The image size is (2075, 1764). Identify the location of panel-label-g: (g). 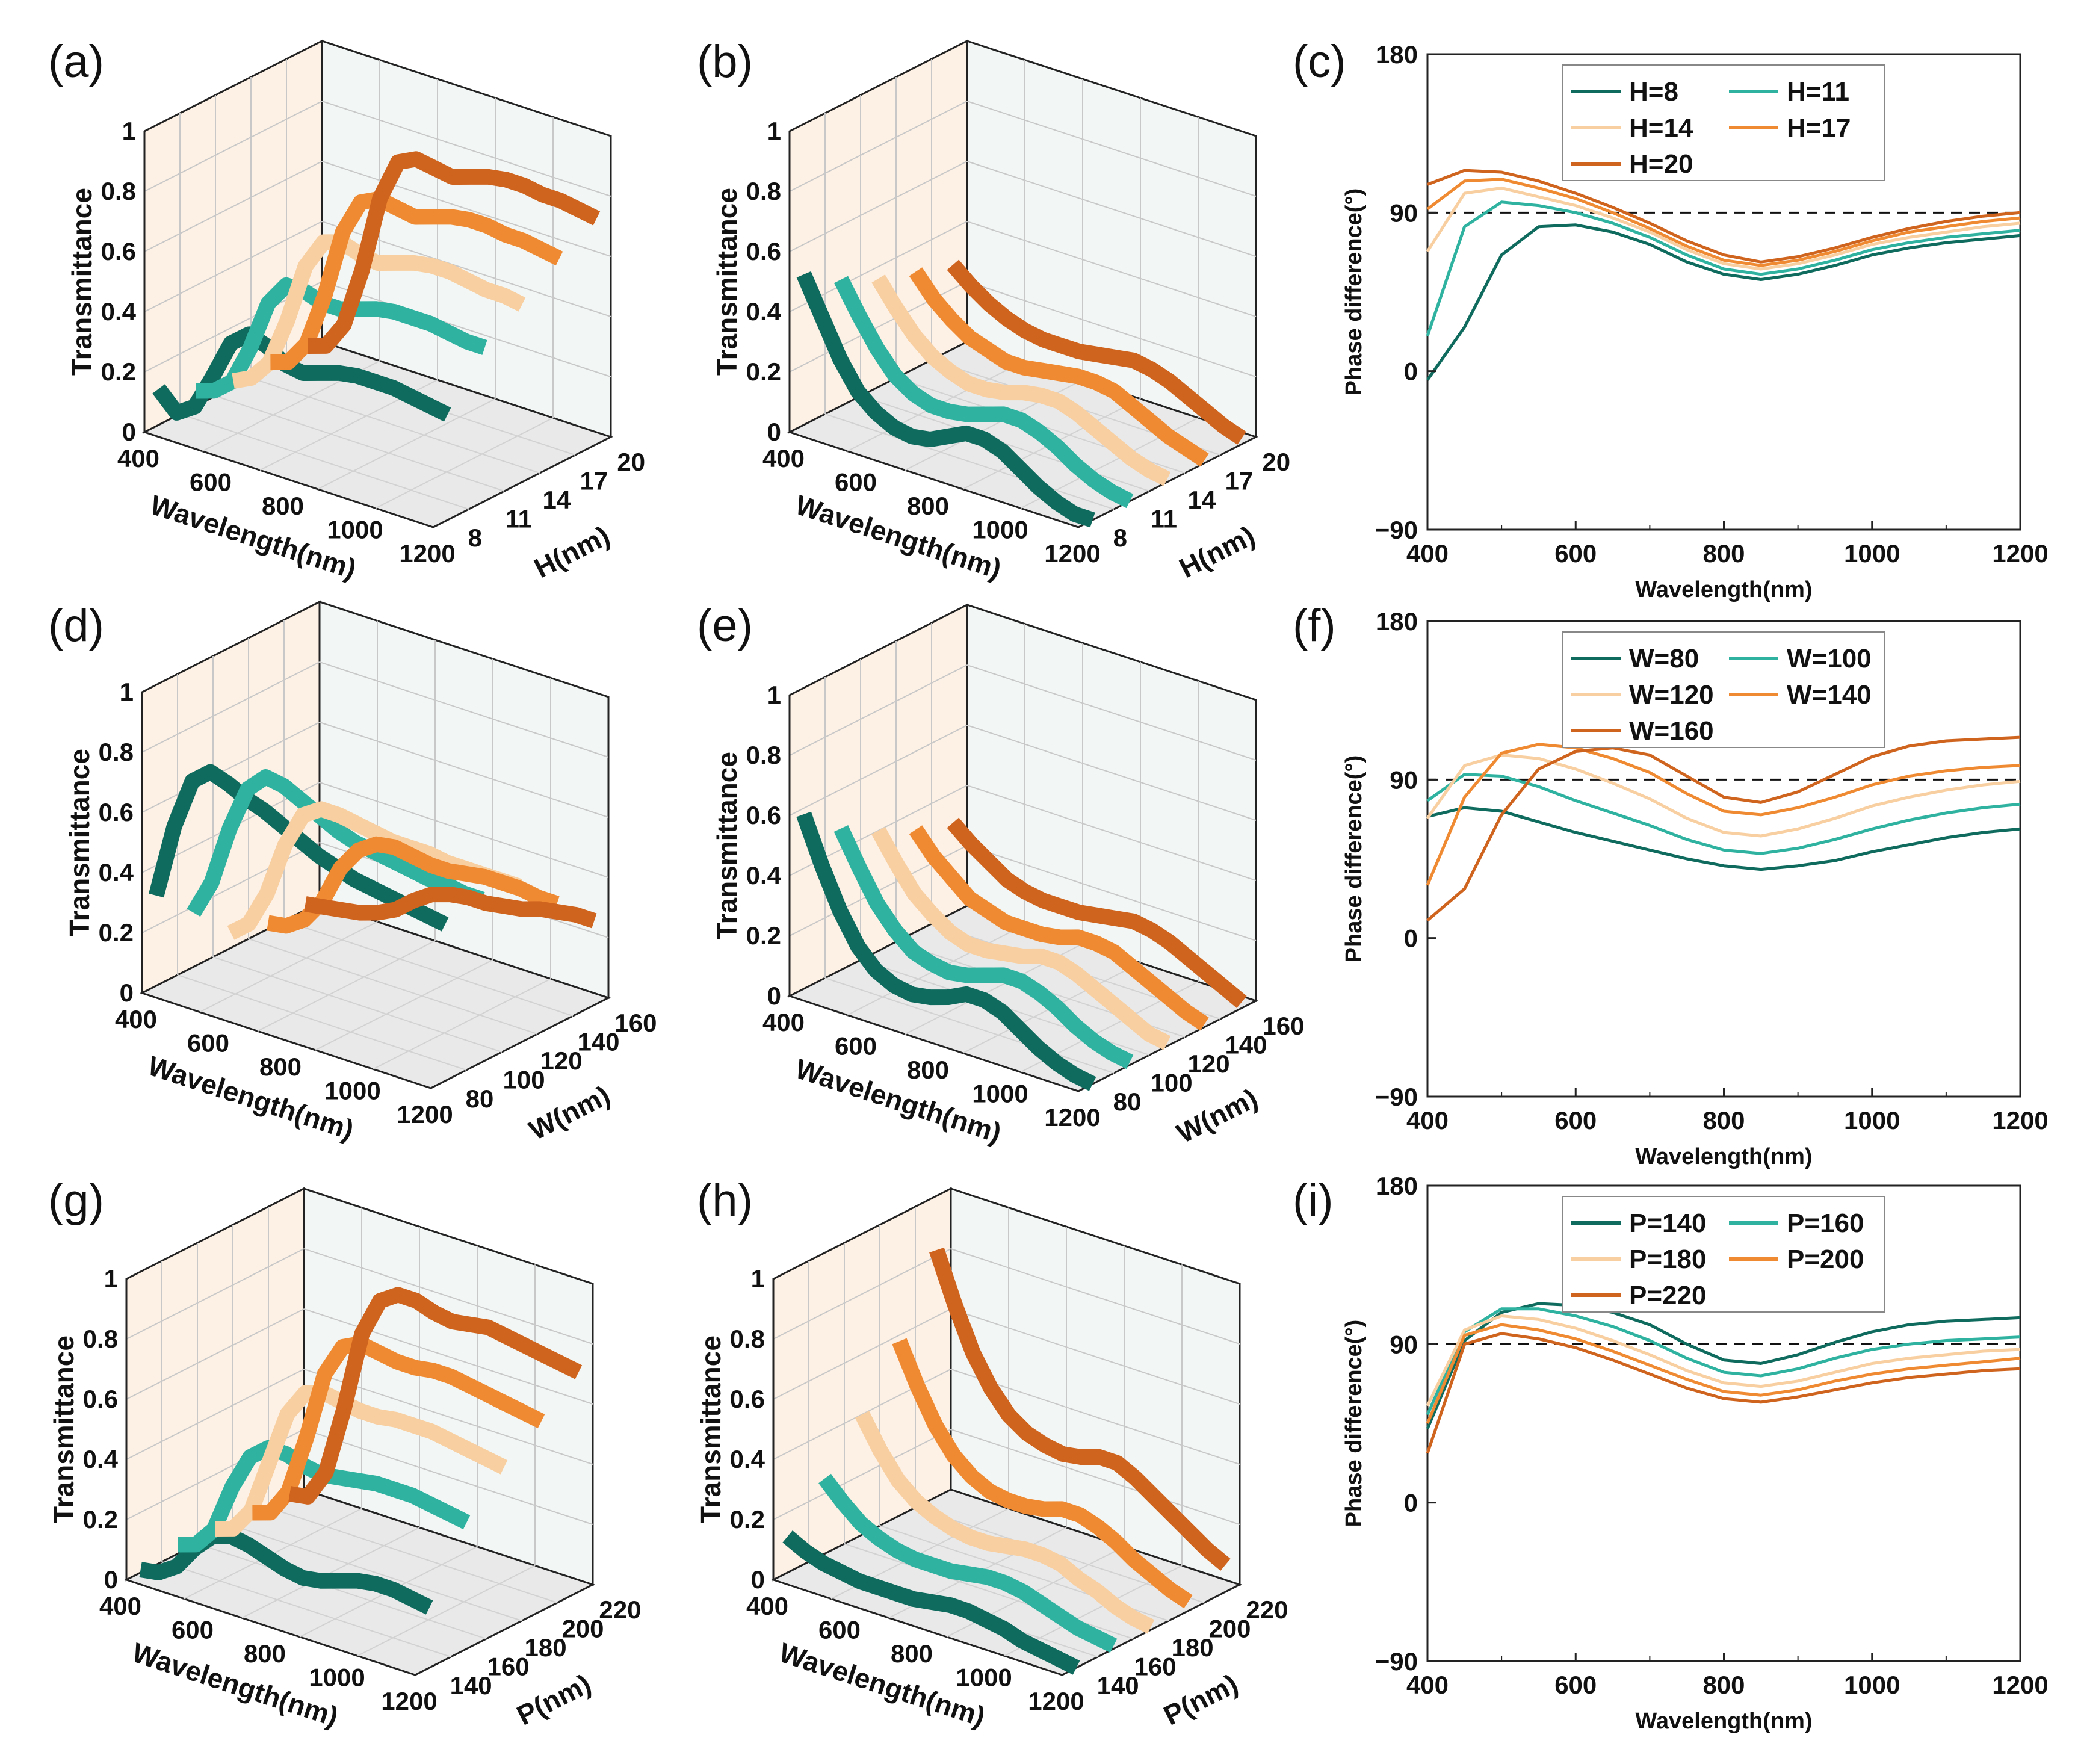
(76, 1200).